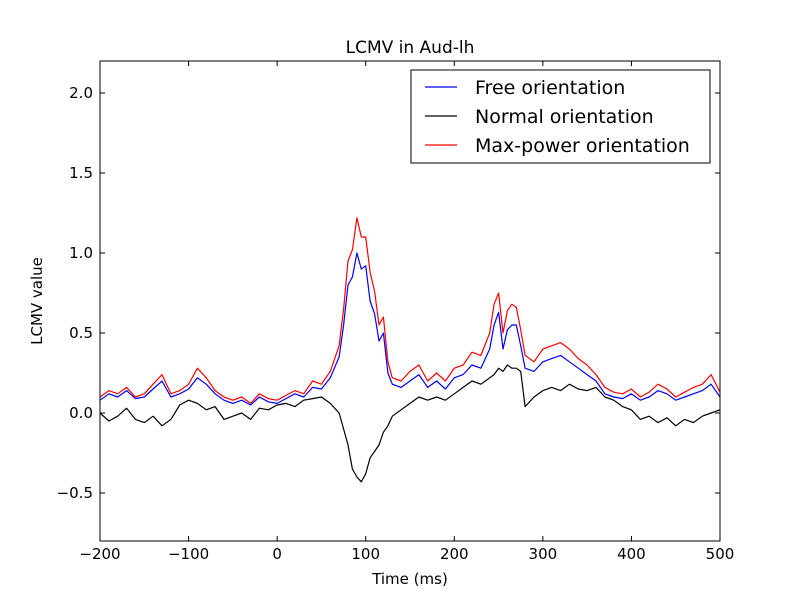 Image resolution: width=800 pixels, height=600 pixels. Describe the element at coordinates (188, 554) in the screenshot. I see `x-tick-label: −100` at that location.